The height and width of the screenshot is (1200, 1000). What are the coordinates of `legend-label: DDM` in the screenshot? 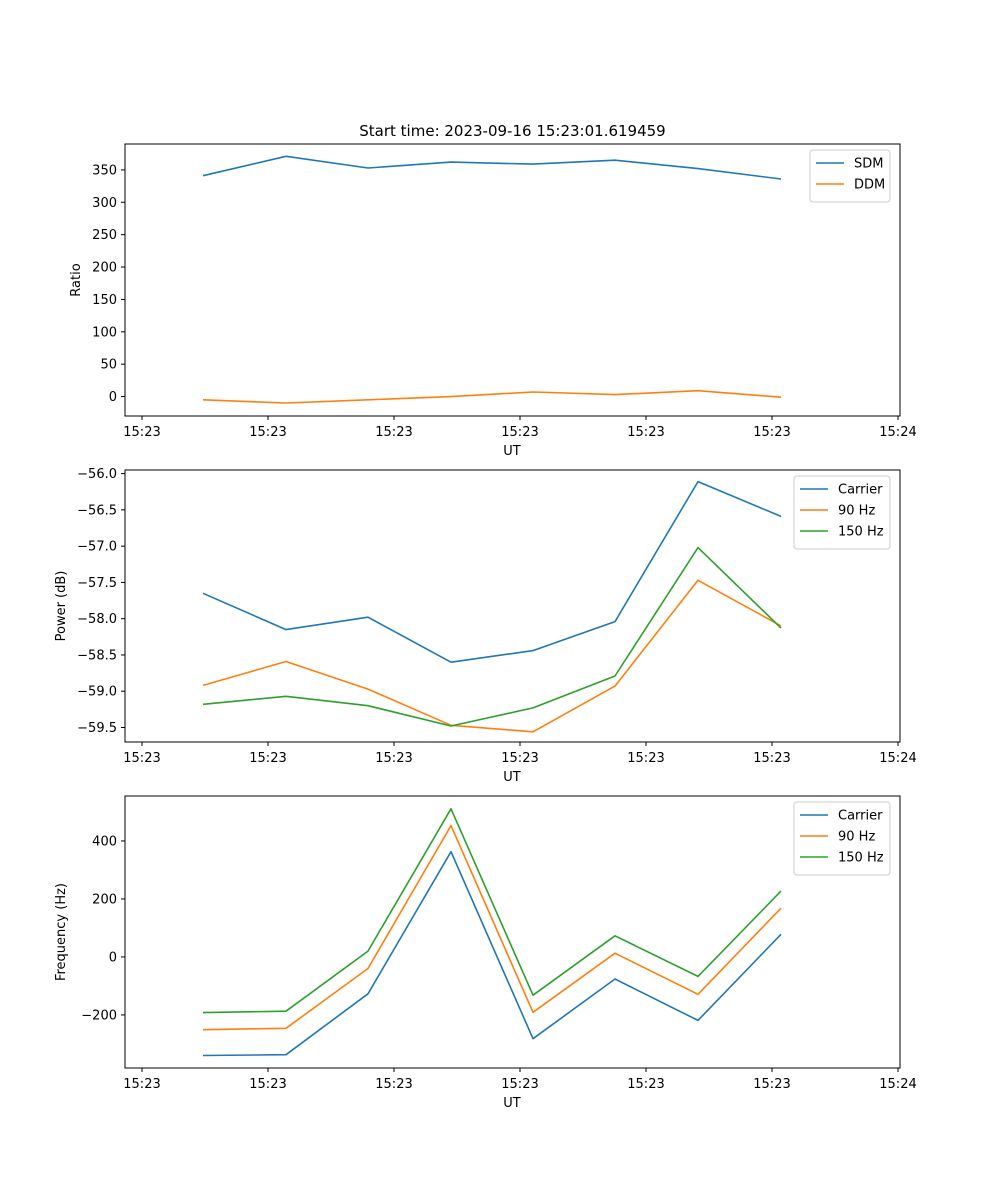 It's located at (869, 185).